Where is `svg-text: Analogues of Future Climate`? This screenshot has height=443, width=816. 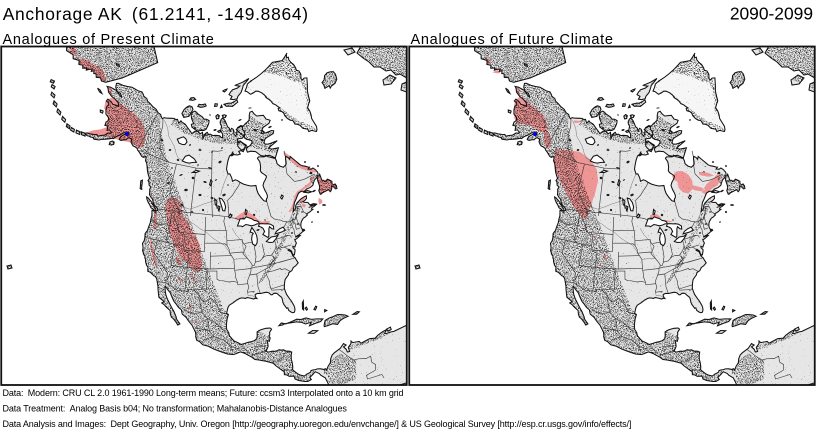
svg-text: Analogues of Future Climate is located at coordinates (512, 40).